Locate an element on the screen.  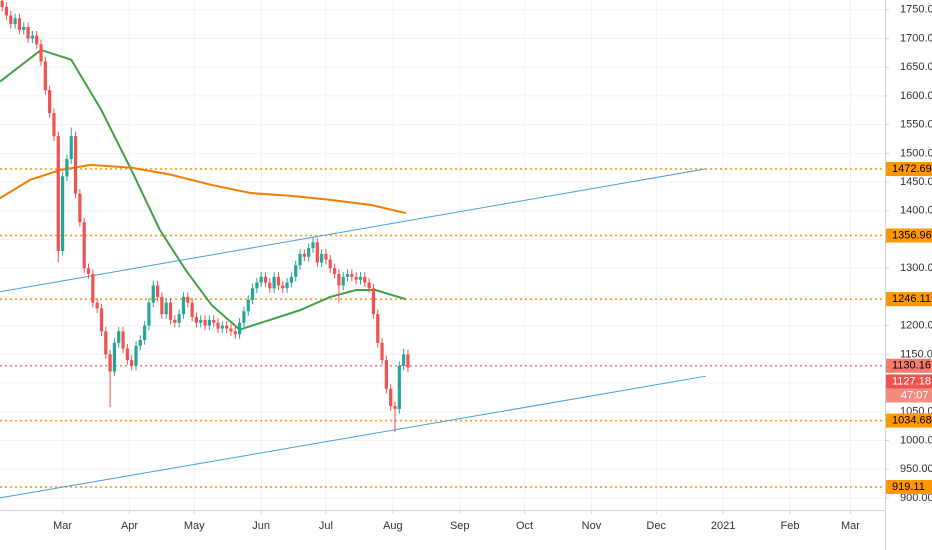
y-tick-label: 1450.00 is located at coordinates (916, 182).